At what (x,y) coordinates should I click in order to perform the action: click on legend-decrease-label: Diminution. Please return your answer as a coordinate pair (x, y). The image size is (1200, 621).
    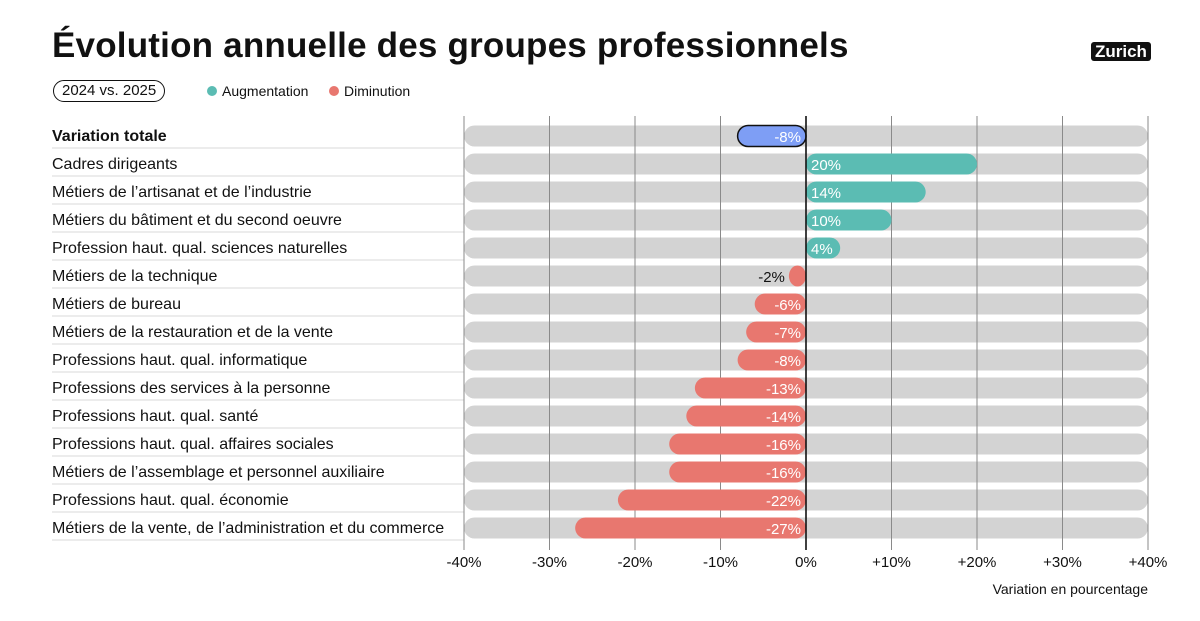
    Looking at the image, I should click on (377, 91).